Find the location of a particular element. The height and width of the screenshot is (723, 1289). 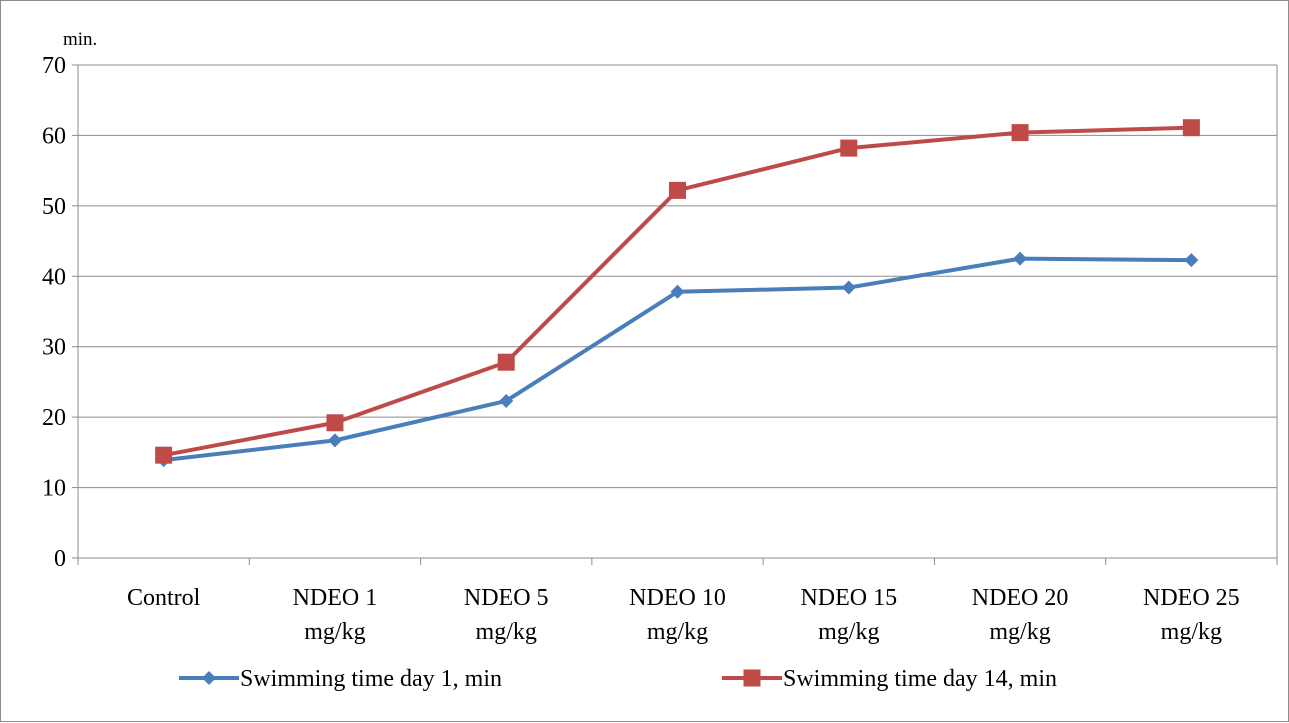

x-tick-label: NDEO 20 mg/kg is located at coordinates (1020, 615).